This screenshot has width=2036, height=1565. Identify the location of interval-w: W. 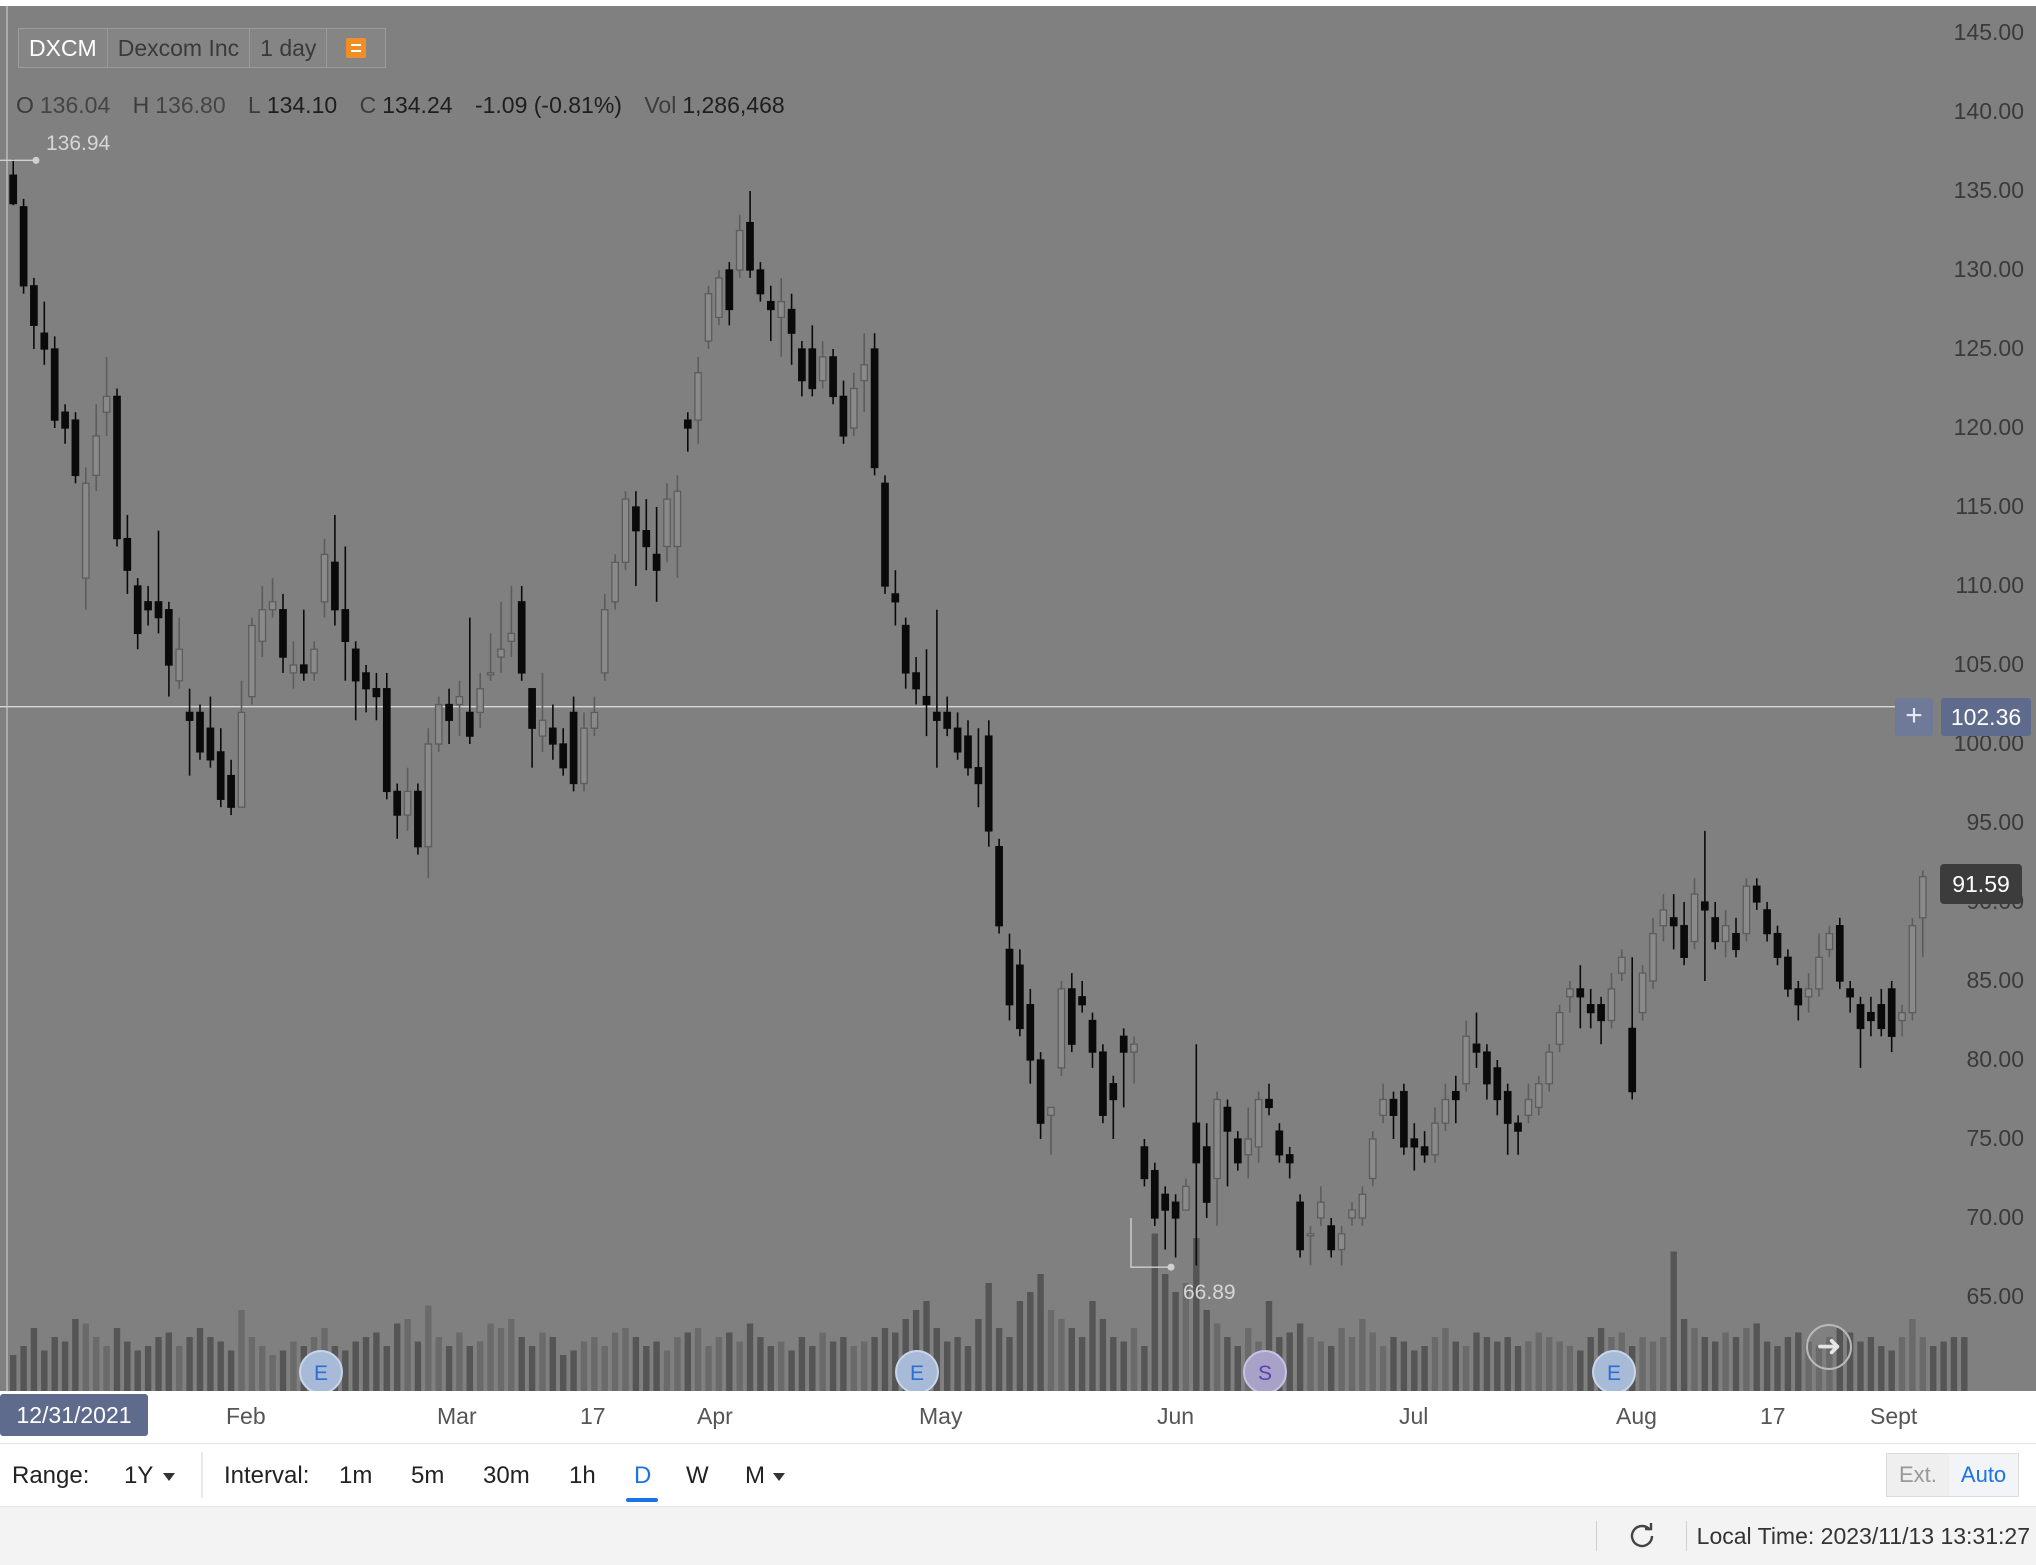
(697, 1475).